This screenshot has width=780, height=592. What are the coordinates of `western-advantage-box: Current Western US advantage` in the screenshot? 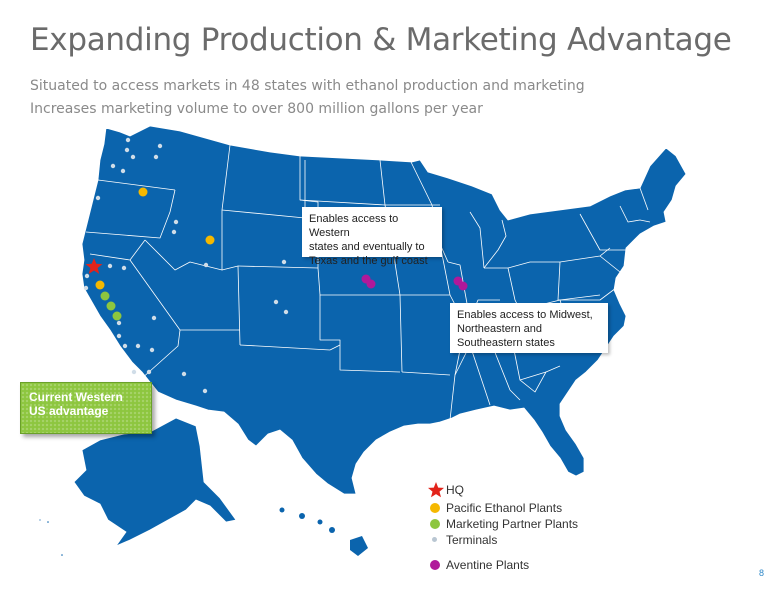 It's located at (86, 408).